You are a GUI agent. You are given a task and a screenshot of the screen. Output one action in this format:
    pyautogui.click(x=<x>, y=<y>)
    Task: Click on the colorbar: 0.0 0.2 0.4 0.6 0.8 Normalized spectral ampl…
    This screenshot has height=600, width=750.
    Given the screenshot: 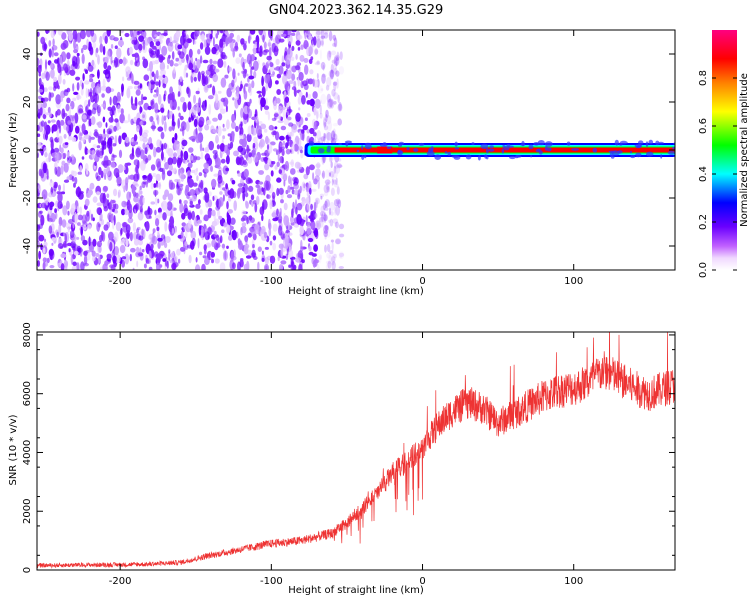 What is the action you would take?
    pyautogui.click(x=724, y=154)
    